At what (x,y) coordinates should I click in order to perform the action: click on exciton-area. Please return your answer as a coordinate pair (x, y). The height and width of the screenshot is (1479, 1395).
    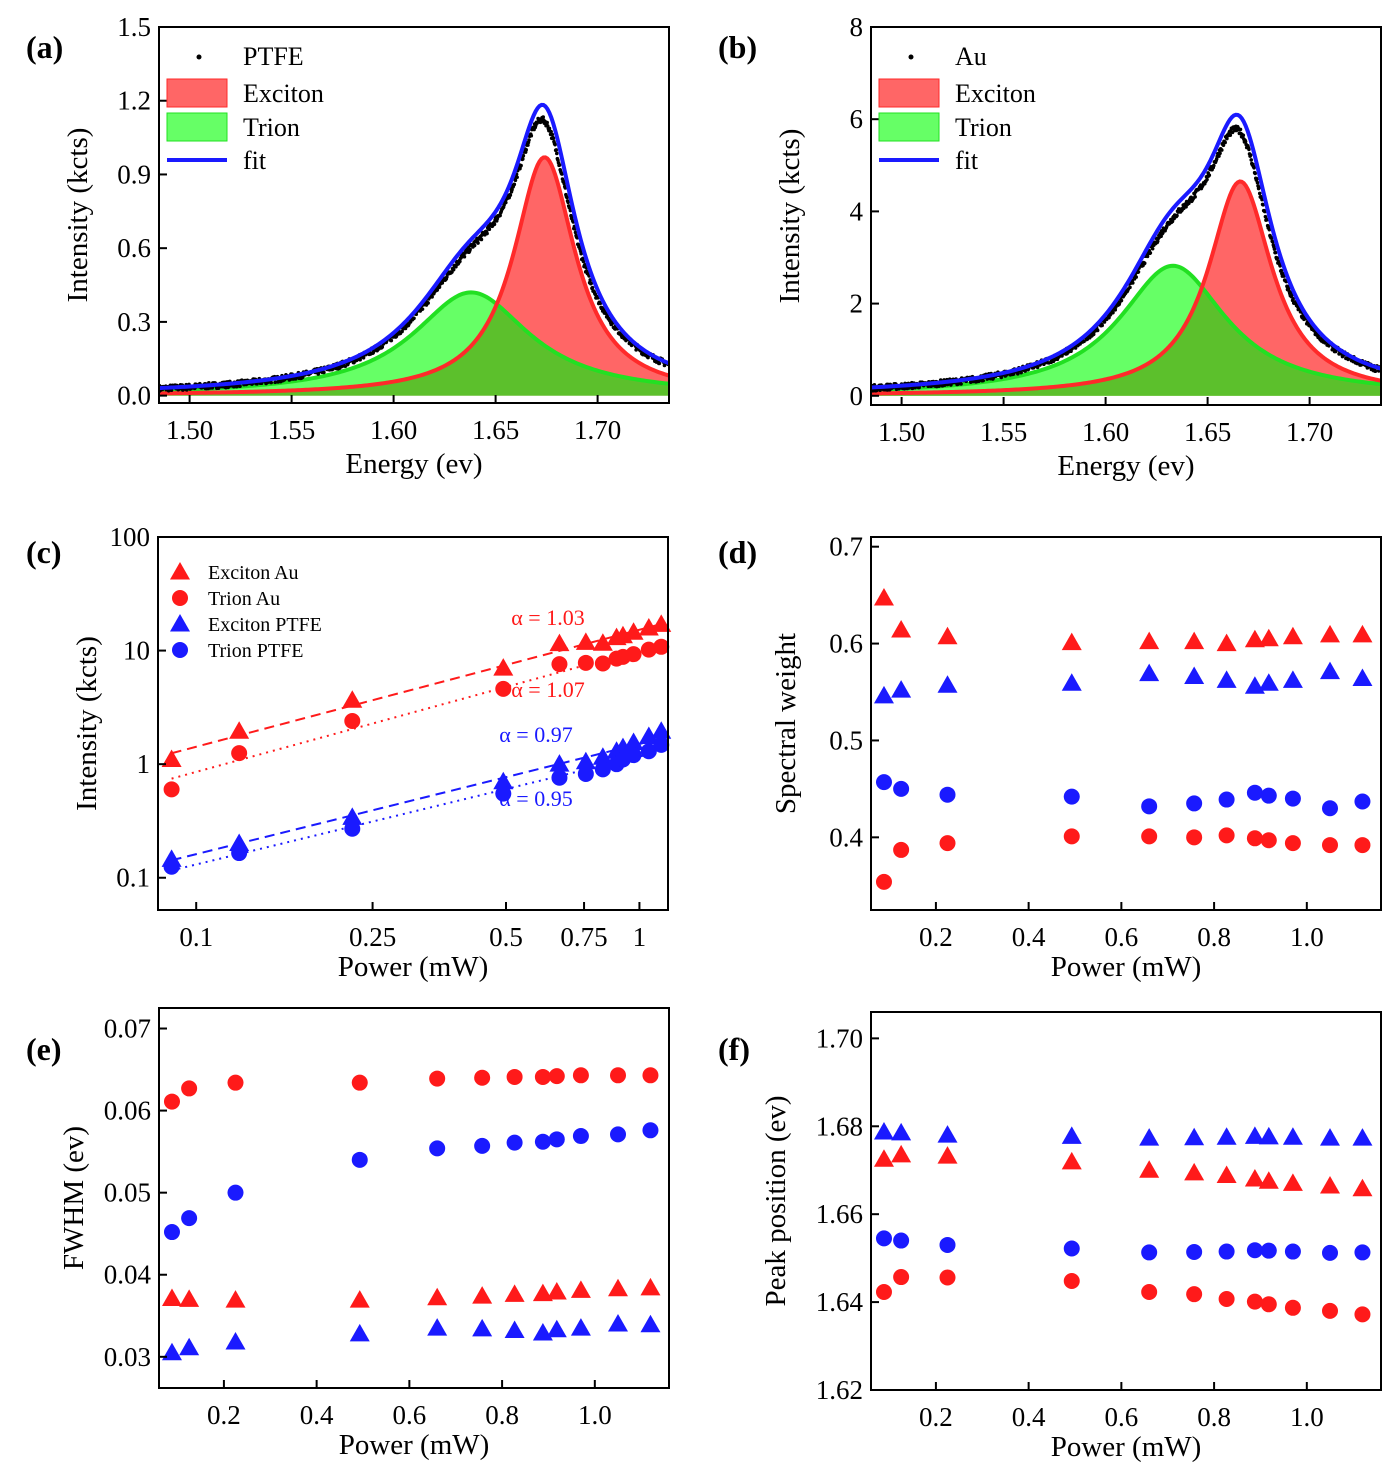
    Looking at the image, I should click on (414, 276).